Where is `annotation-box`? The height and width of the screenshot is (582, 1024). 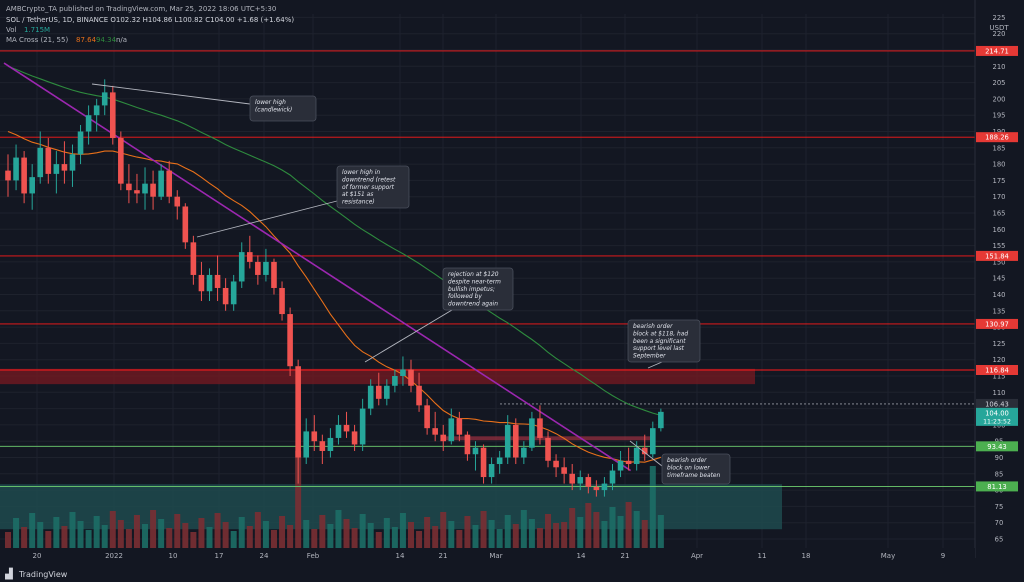 annotation-box is located at coordinates (283, 108).